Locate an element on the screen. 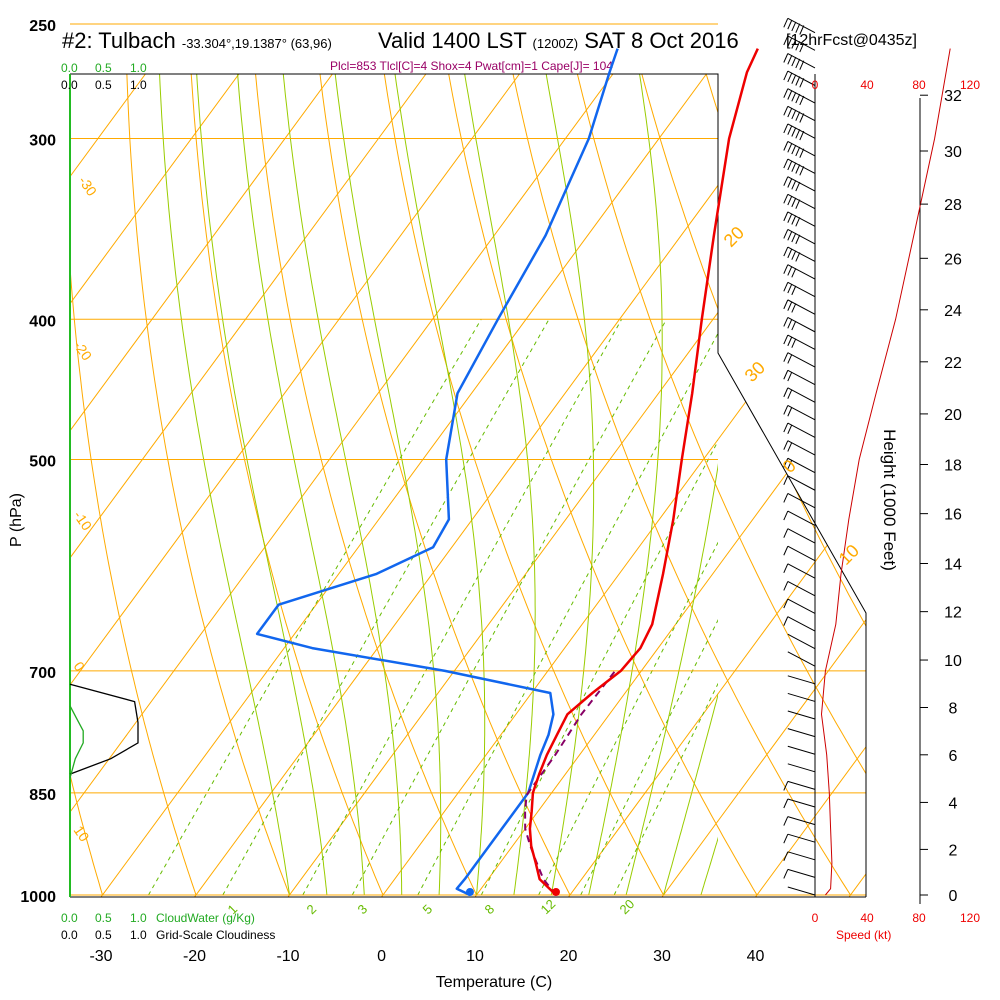  valid-time-title: Valid 1400 LST (1200Z) SAT 8 Oct 2016 is located at coordinates (558, 41).